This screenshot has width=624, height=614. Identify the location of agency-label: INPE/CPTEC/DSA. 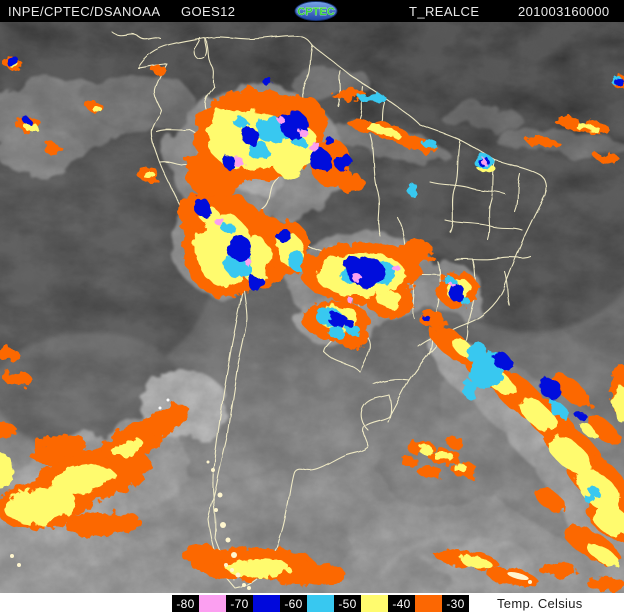
(65, 11).